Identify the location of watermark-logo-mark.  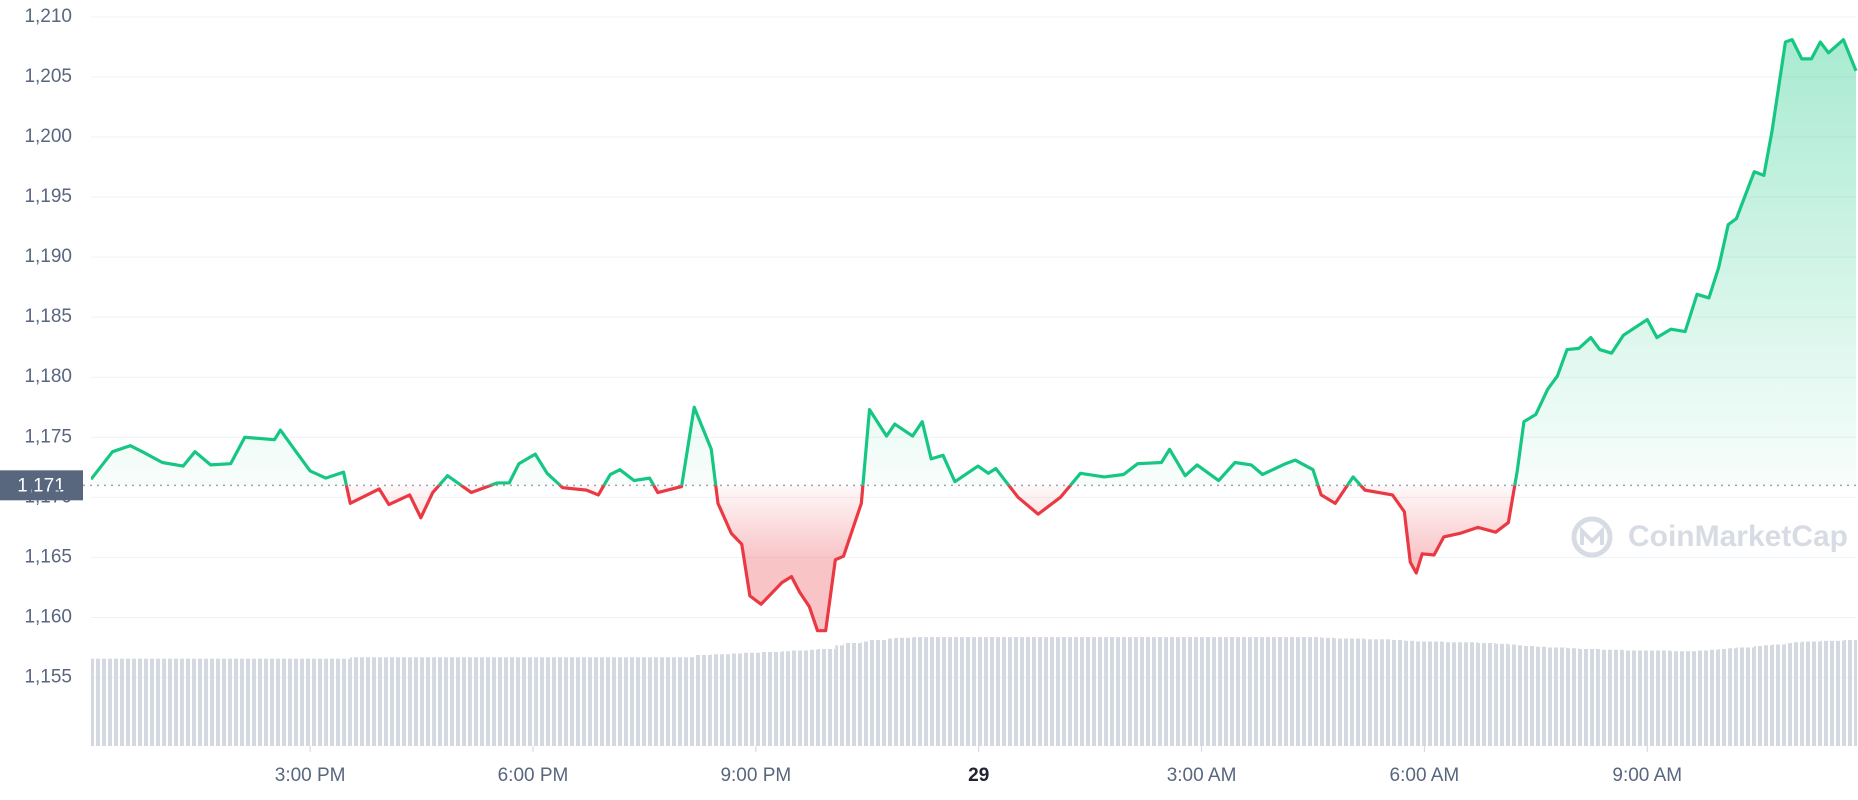
(1592, 535).